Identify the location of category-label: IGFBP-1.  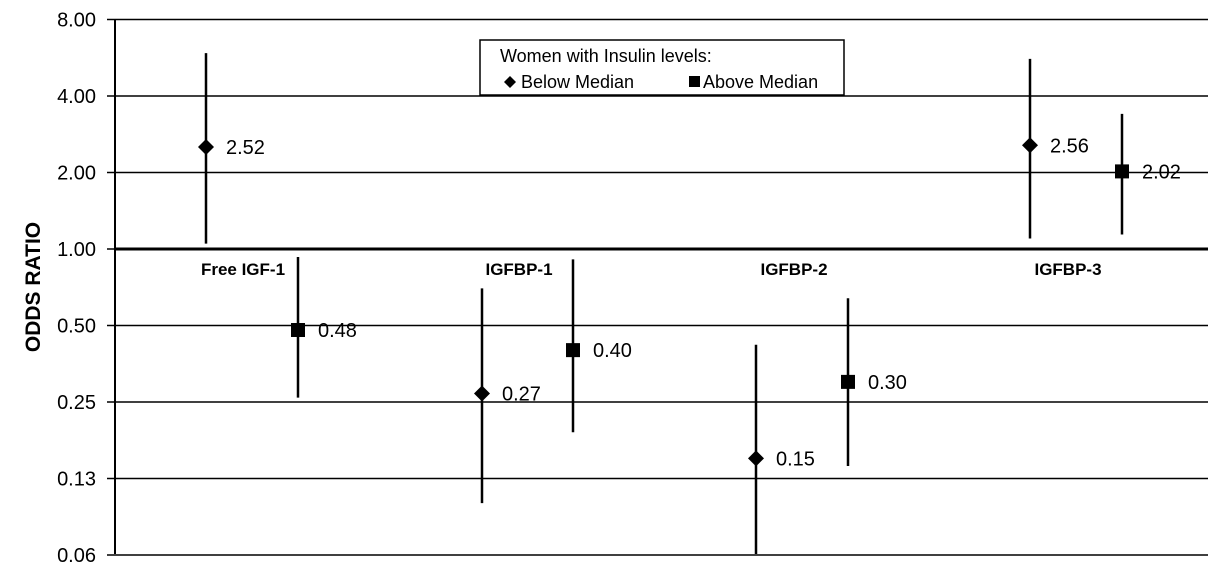
(518, 269).